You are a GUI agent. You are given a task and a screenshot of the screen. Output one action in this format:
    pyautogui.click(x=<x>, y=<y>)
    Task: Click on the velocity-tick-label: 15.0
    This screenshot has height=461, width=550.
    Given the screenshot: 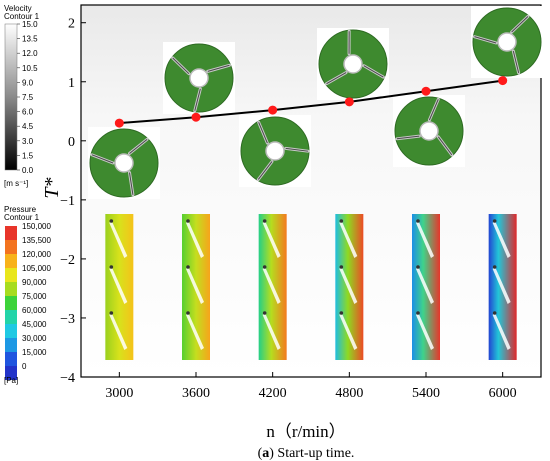 What is the action you would take?
    pyautogui.click(x=30, y=24)
    